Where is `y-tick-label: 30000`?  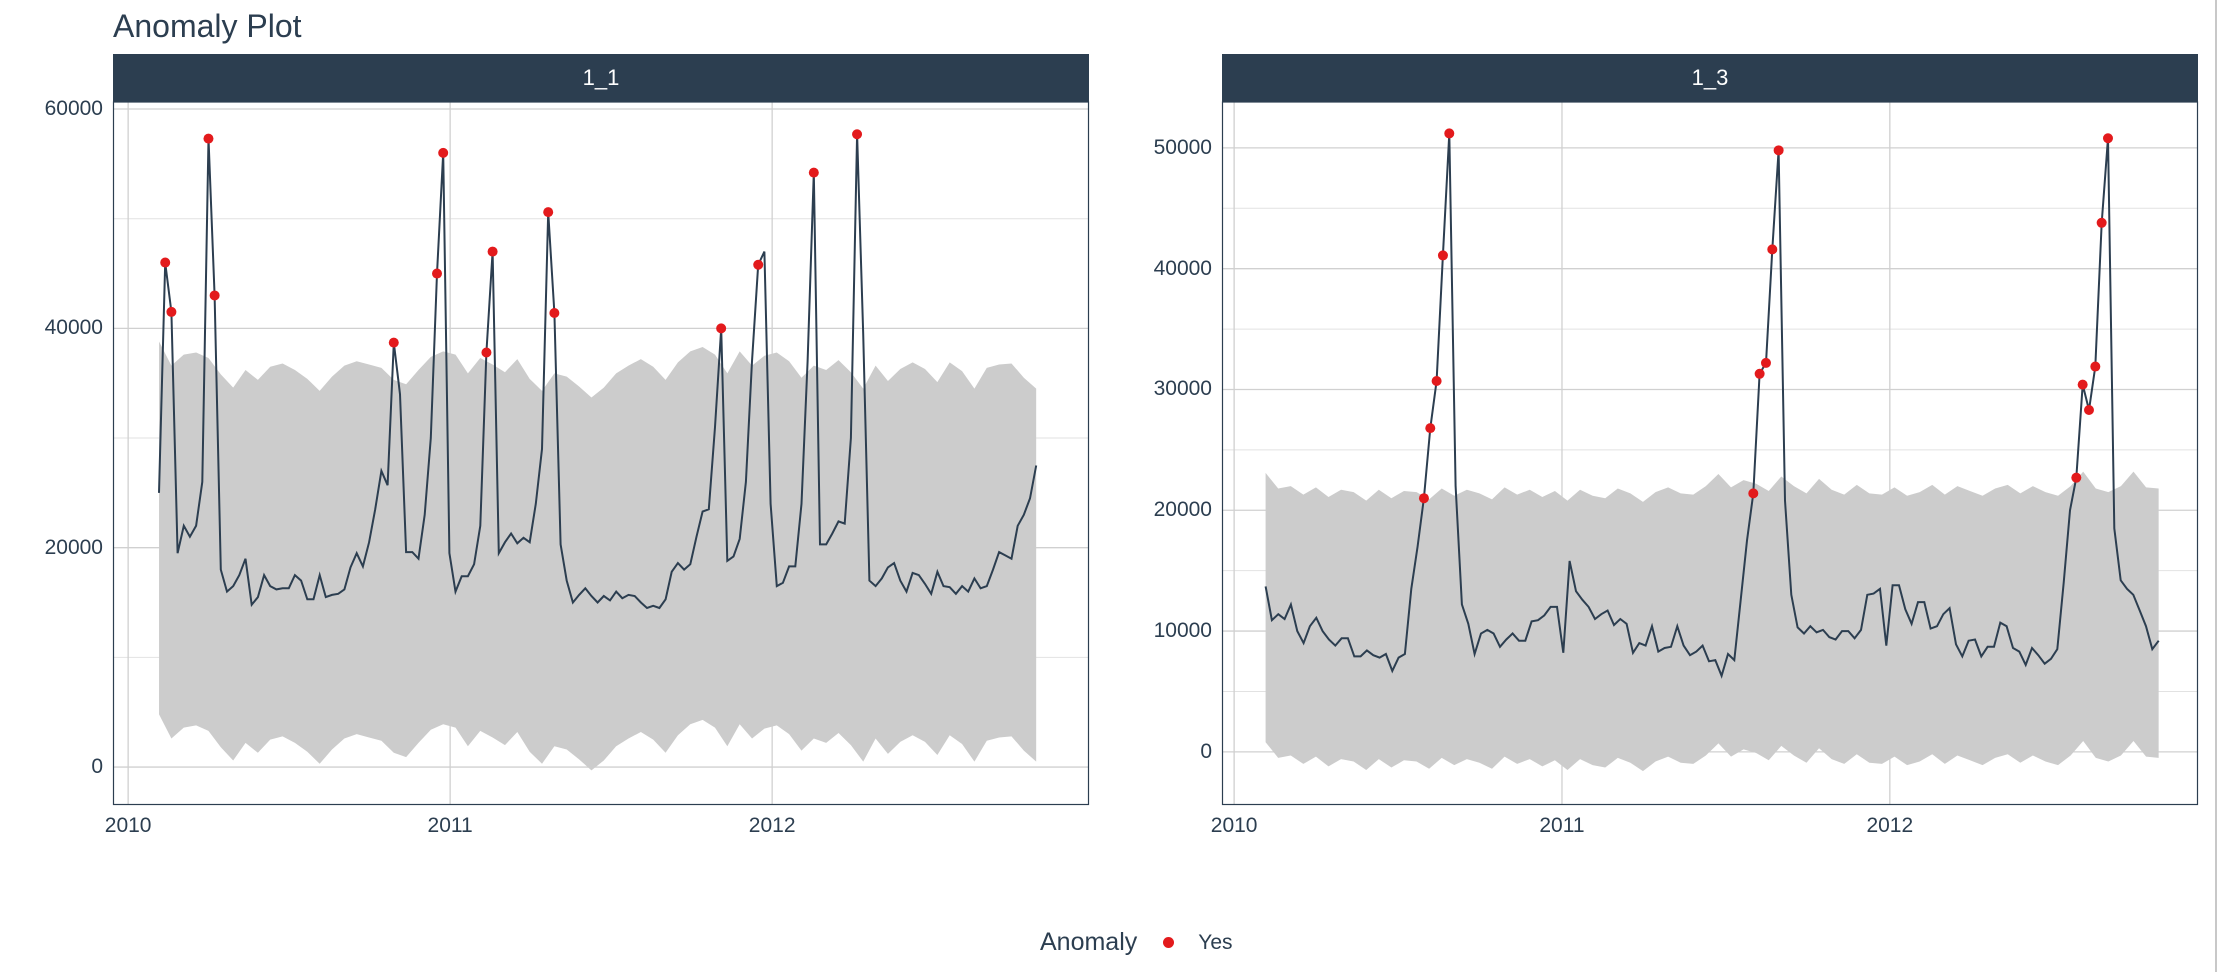
y-tick-label: 30000 is located at coordinates (1182, 389).